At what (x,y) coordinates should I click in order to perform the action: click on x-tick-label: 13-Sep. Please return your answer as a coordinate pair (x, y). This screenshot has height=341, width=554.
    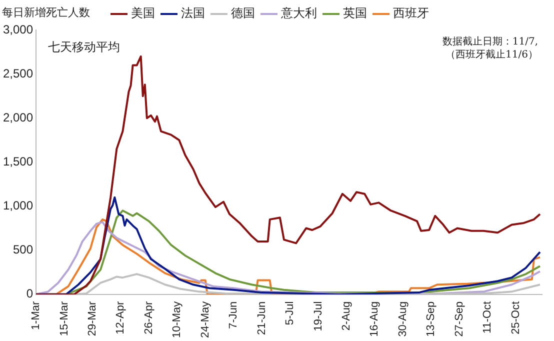
    Looking at the image, I should click on (431, 319).